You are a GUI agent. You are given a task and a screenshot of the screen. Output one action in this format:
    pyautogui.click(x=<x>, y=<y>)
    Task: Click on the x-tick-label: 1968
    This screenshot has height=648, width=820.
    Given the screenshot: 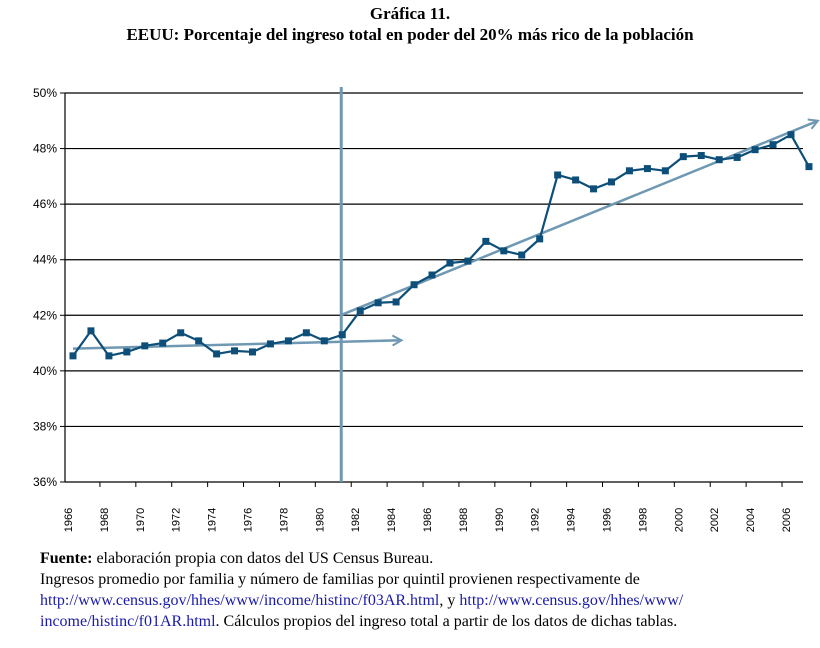 What is the action you would take?
    pyautogui.click(x=105, y=520)
    